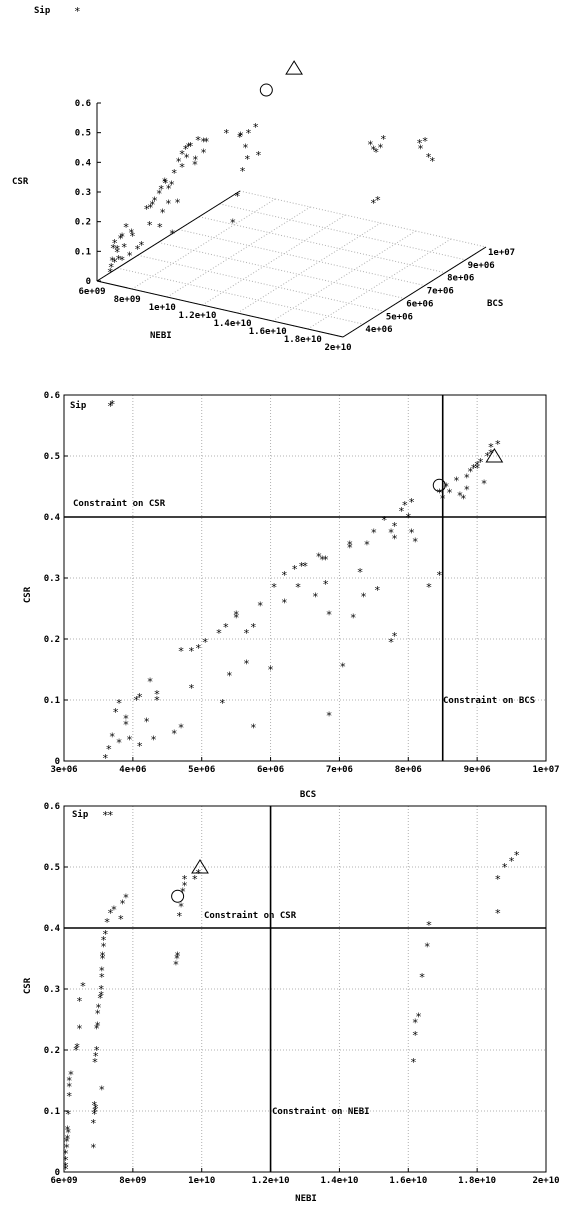 This screenshot has width=574, height=1205. What do you see at coordinates (168, 236) in the screenshot?
I see `back-axis-line` at bounding box center [168, 236].